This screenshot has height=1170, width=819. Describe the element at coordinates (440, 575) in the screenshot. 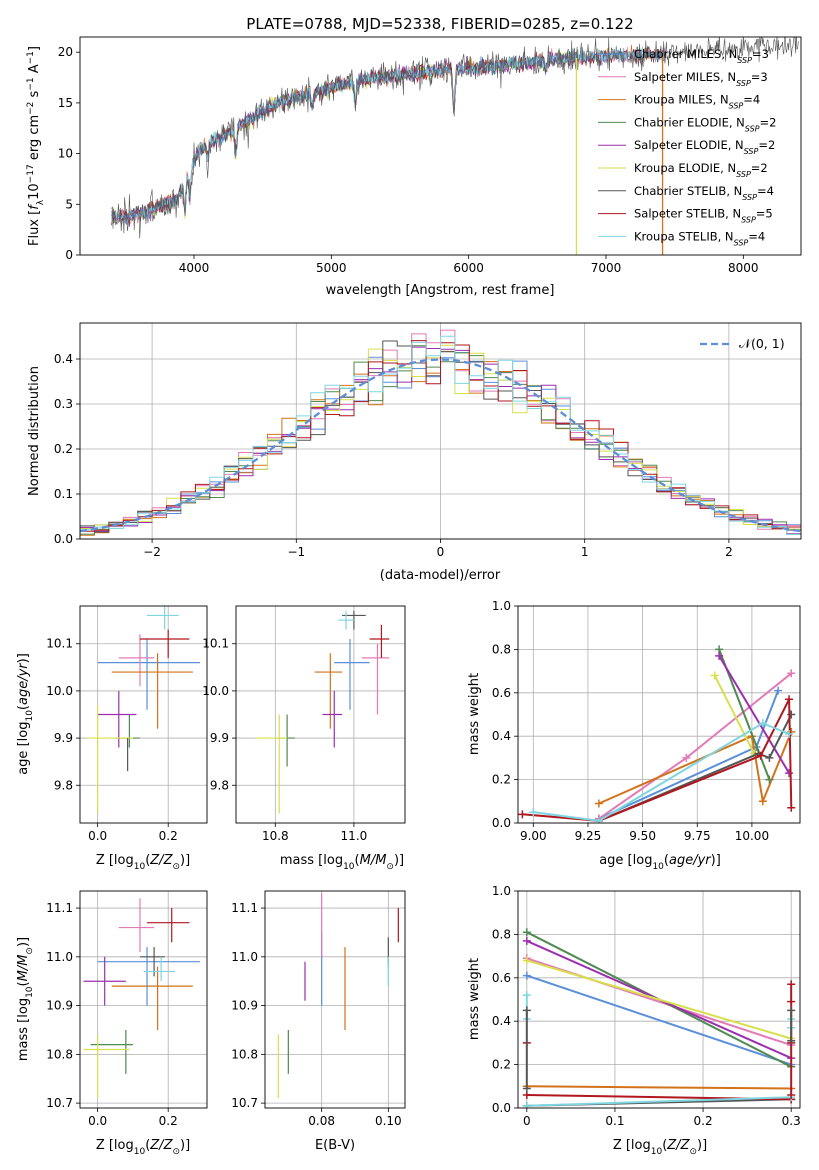

I see `x-axis-label: (data-model)/error` at that location.